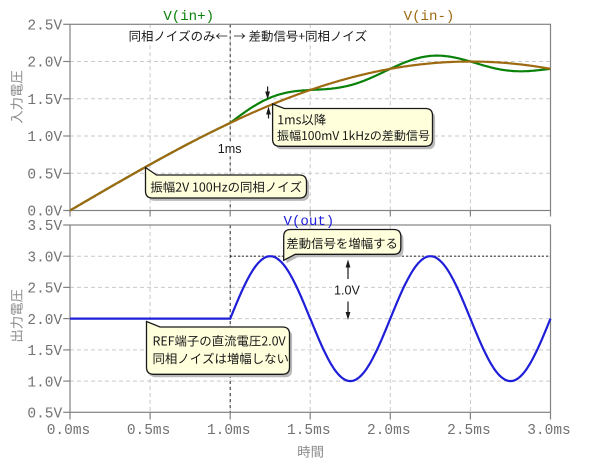  I want to click on svg-text: 0.5ms, so click(149, 431).